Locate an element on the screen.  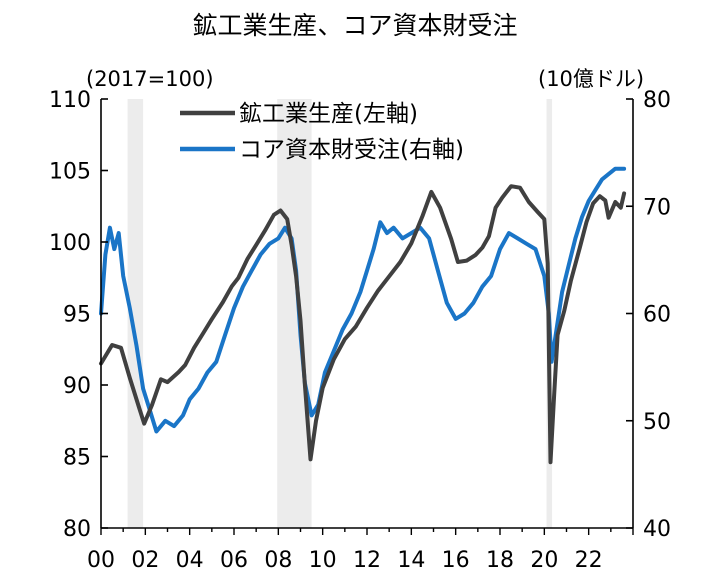
left-tick-label: 85 is located at coordinates (77, 458).